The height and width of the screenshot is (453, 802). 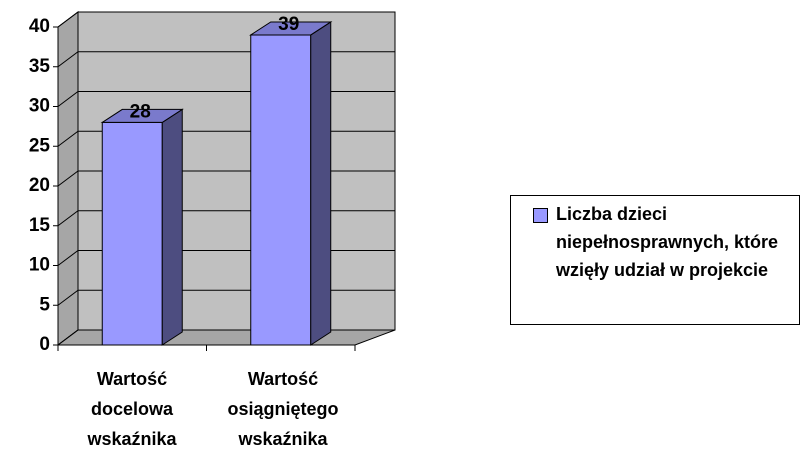 I want to click on y-tick-label: 5, so click(x=44, y=304).